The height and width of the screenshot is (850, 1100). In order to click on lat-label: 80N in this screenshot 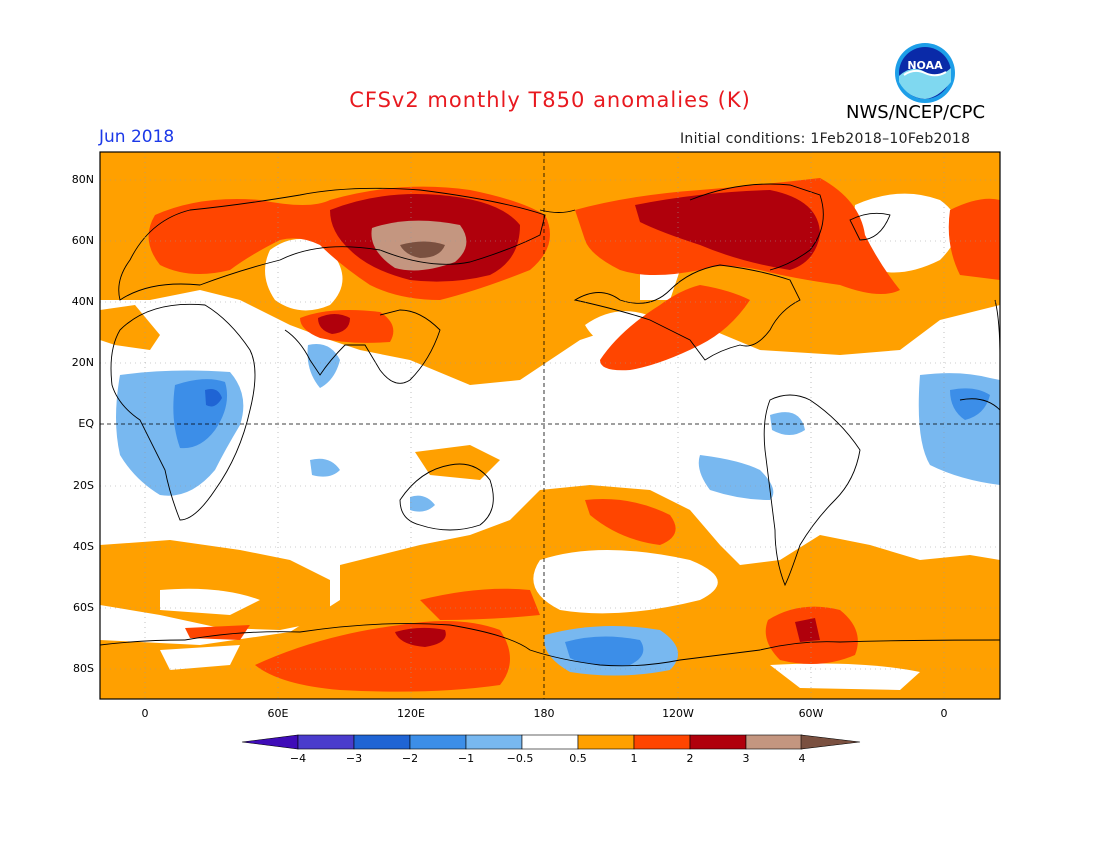, I will do `click(82, 179)`.